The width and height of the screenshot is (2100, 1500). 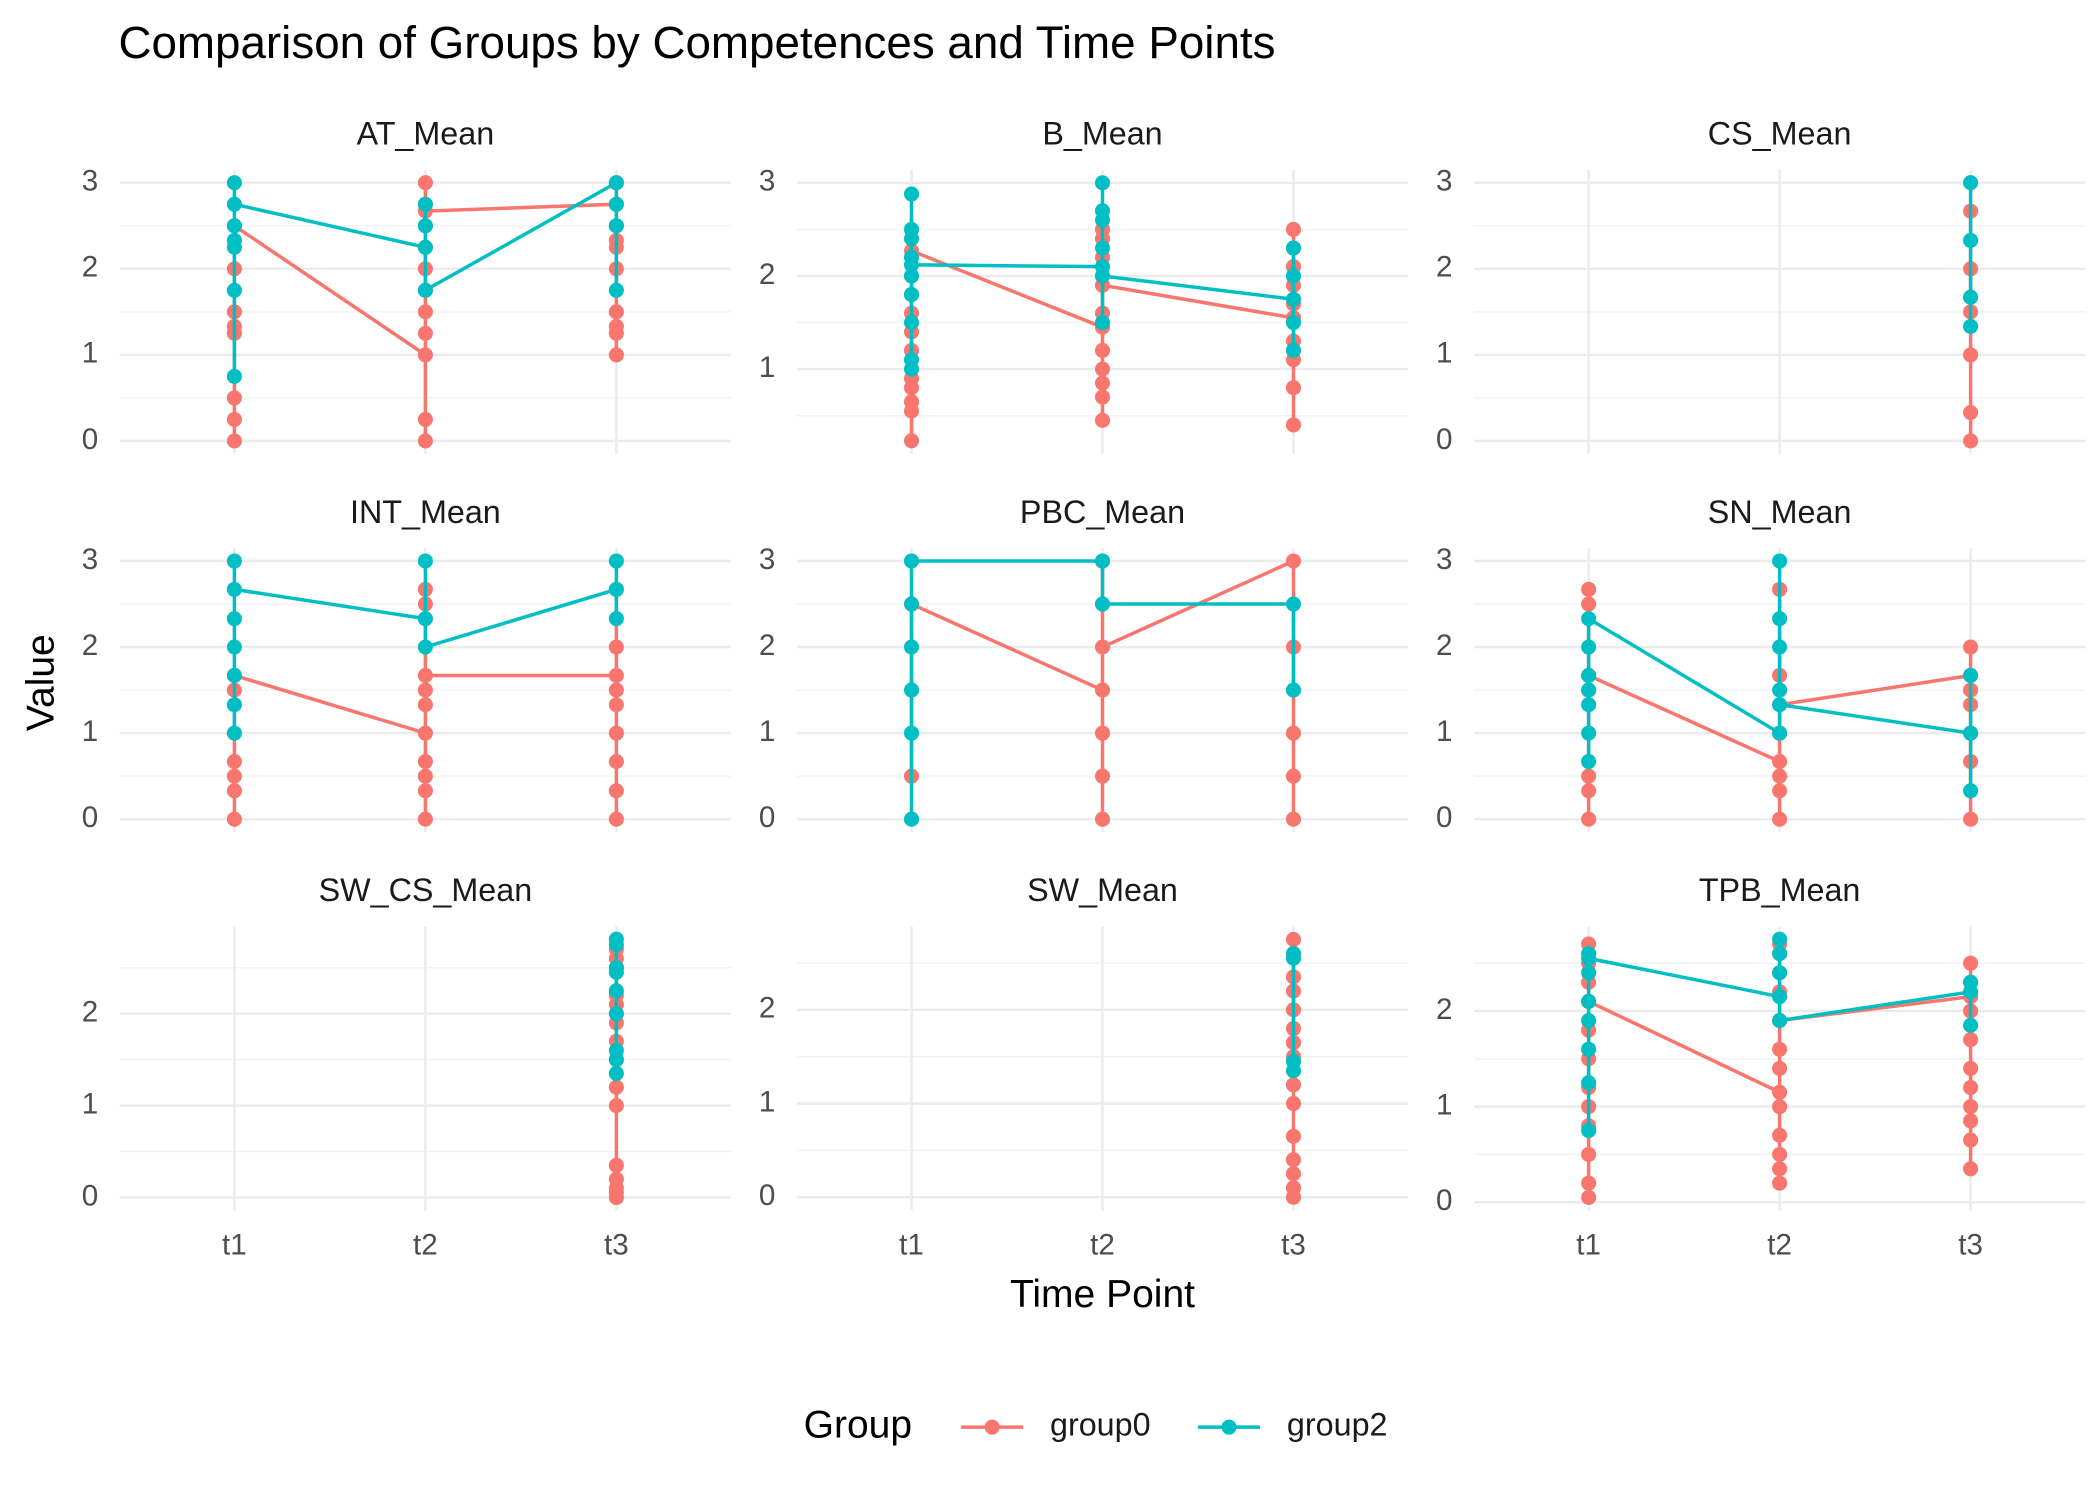 I want to click on panel-title: SW_Mean, so click(x=1102, y=890).